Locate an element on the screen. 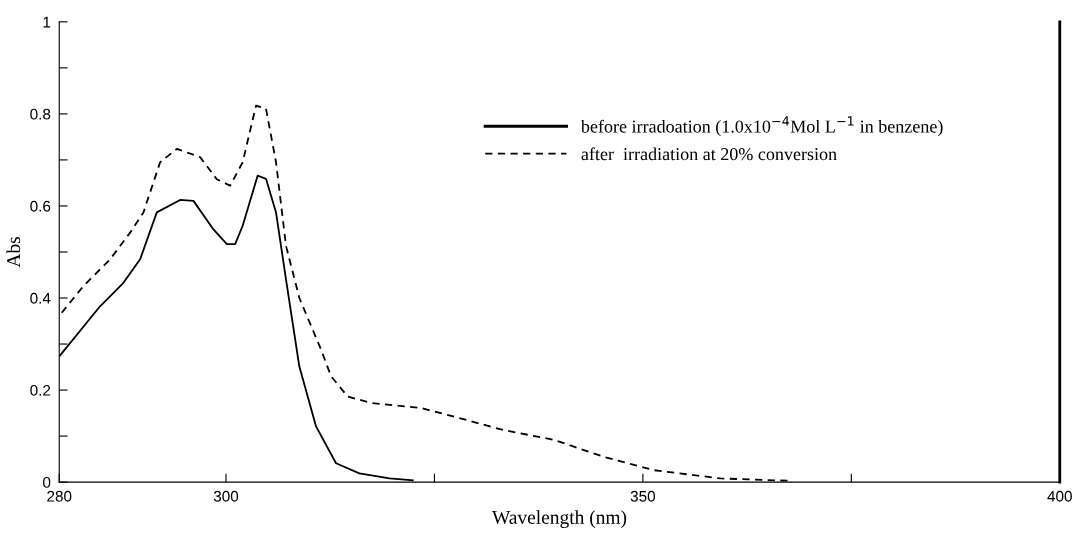 Image resolution: width=1077 pixels, height=546 pixels. y-axis-title: Abs is located at coordinates (13, 252).